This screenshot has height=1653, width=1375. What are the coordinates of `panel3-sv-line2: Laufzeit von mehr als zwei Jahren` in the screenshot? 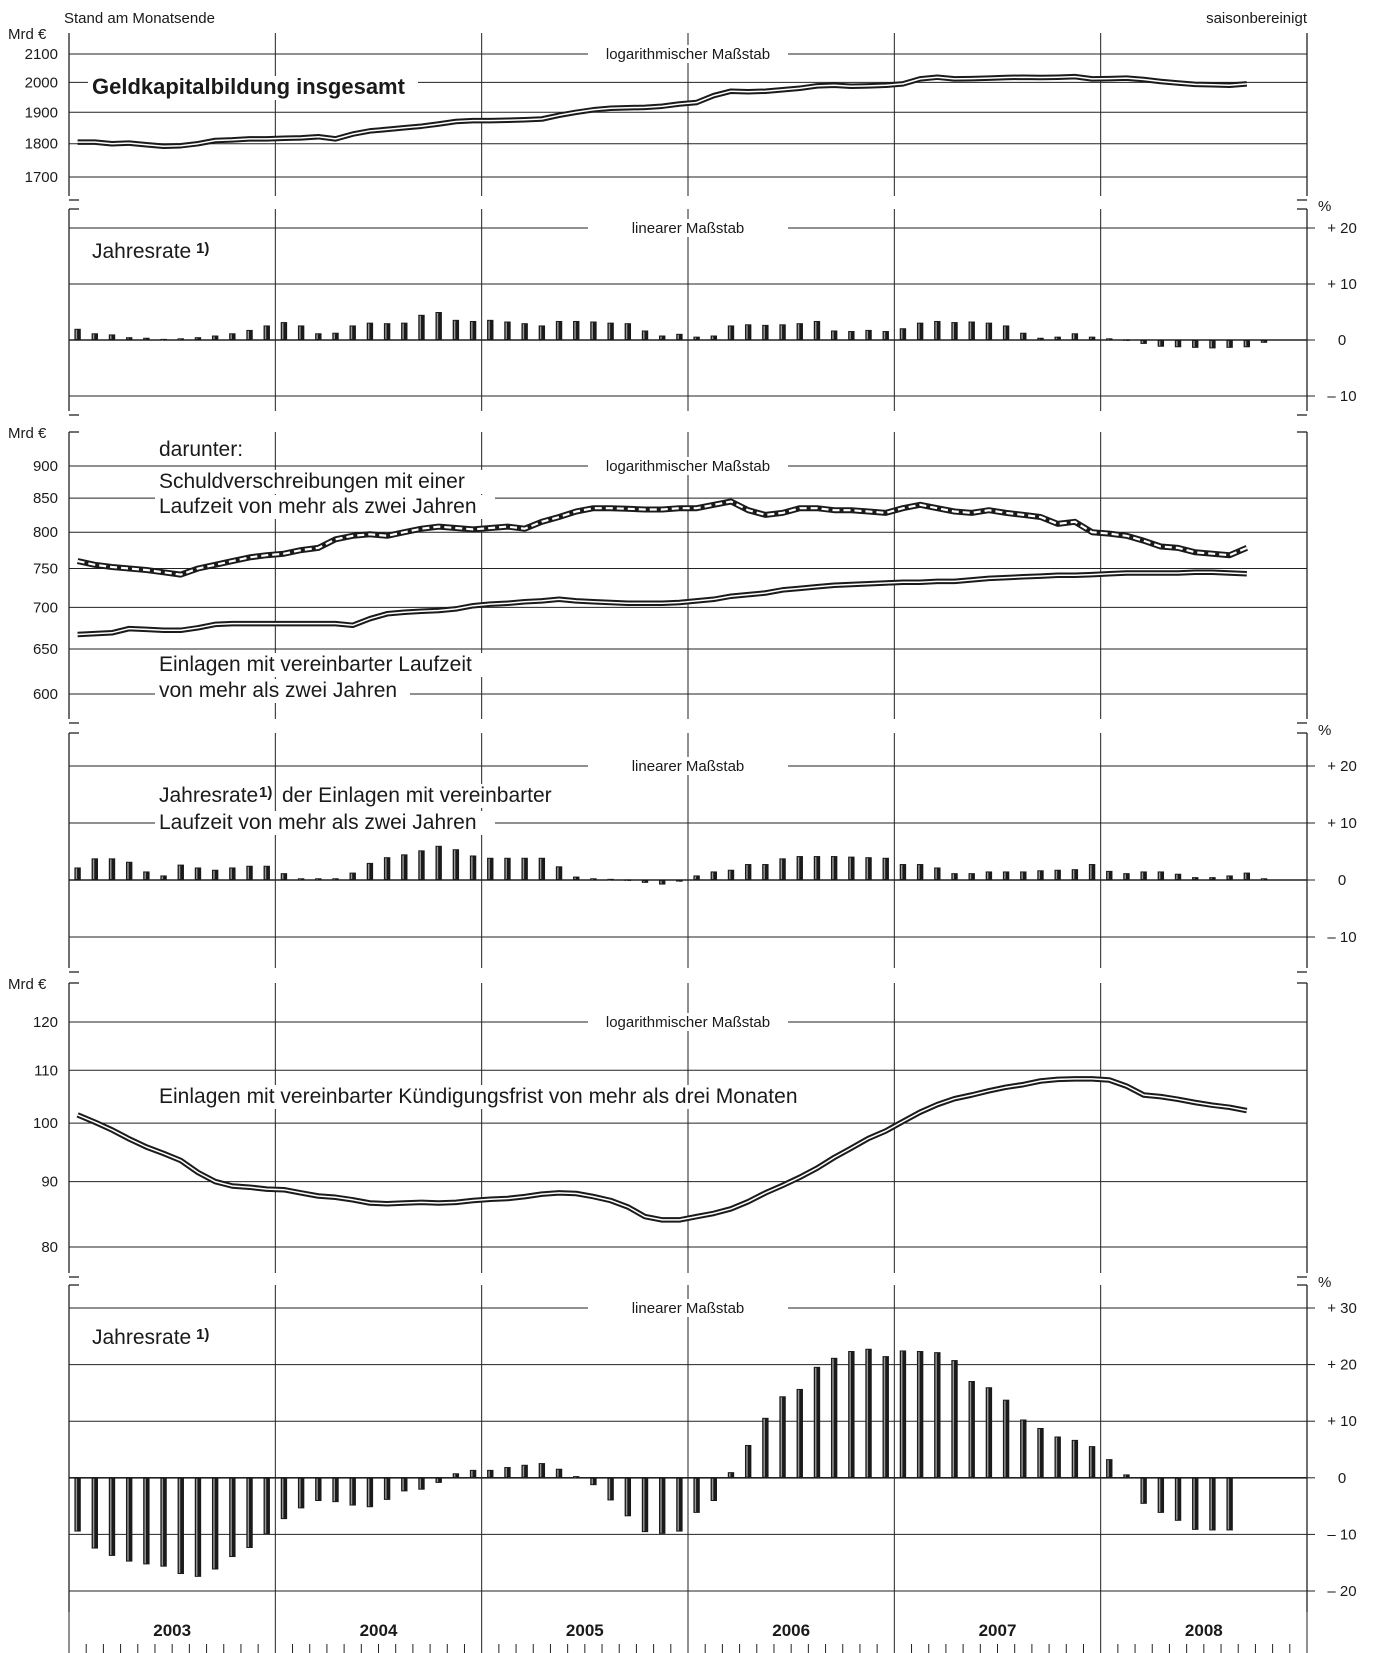 It's located at (318, 506).